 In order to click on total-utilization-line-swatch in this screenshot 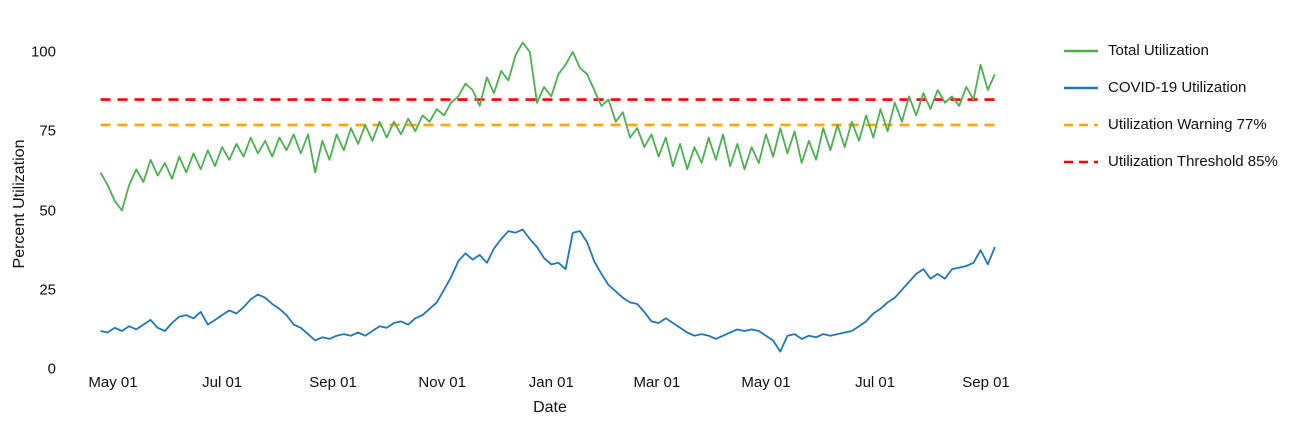, I will do `click(1081, 50)`.